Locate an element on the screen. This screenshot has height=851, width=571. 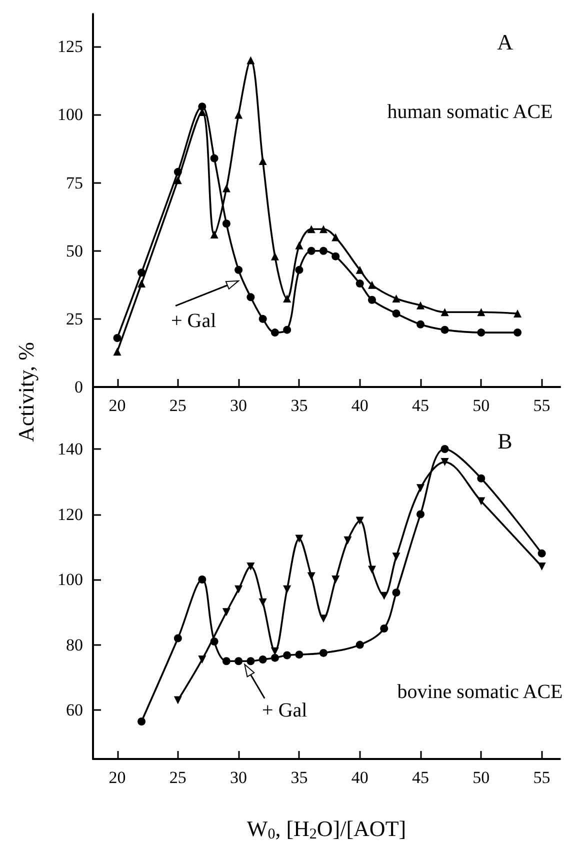
annotation: bovine somatic ACE is located at coordinates (480, 692).